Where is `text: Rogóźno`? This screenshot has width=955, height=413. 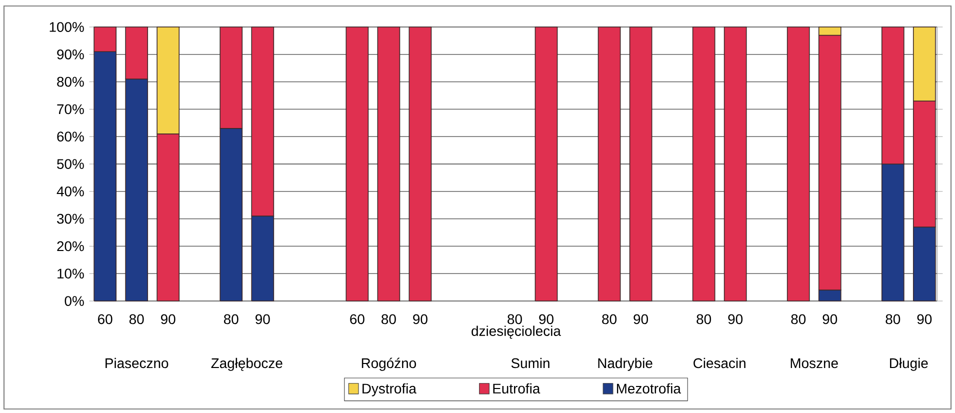
text: Rogóźno is located at coordinates (389, 364).